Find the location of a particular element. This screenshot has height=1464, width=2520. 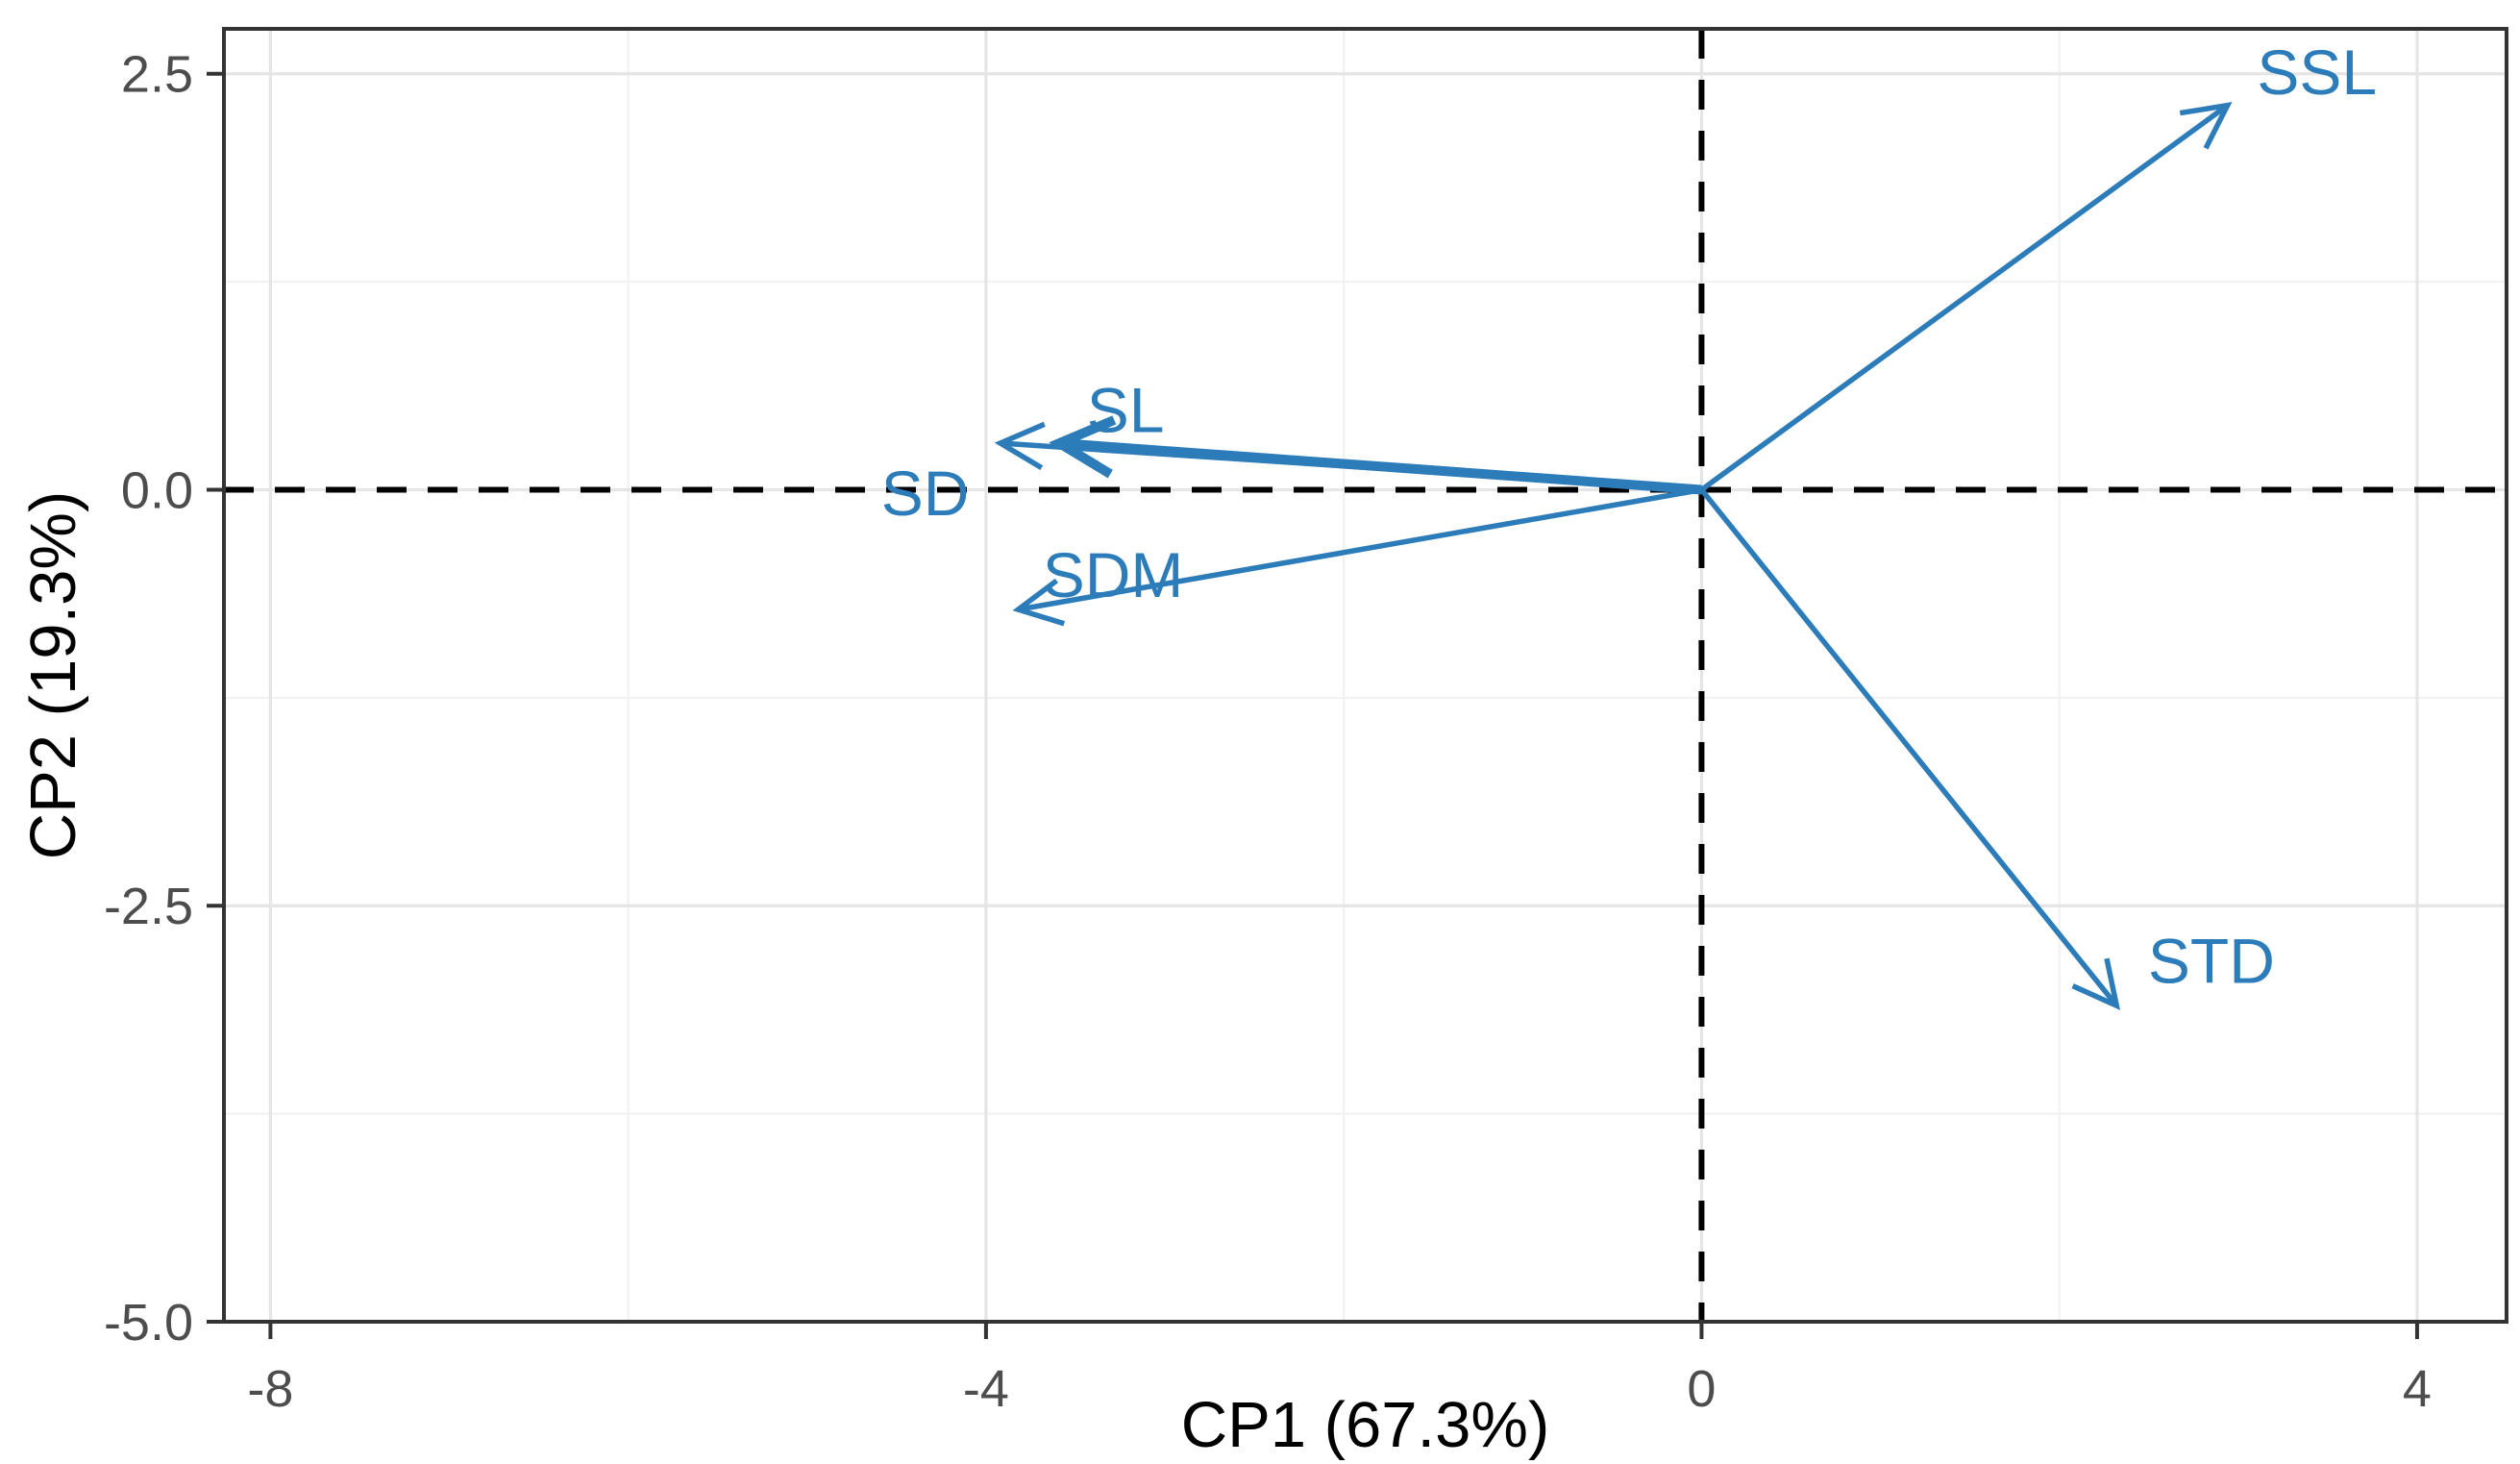

tick-label-y-0.0: 0.0 is located at coordinates (157, 490).